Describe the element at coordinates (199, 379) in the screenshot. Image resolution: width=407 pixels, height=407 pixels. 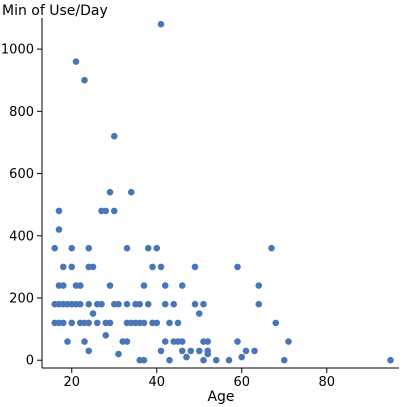
I see `x-ticks: 20 40 60 80` at that location.